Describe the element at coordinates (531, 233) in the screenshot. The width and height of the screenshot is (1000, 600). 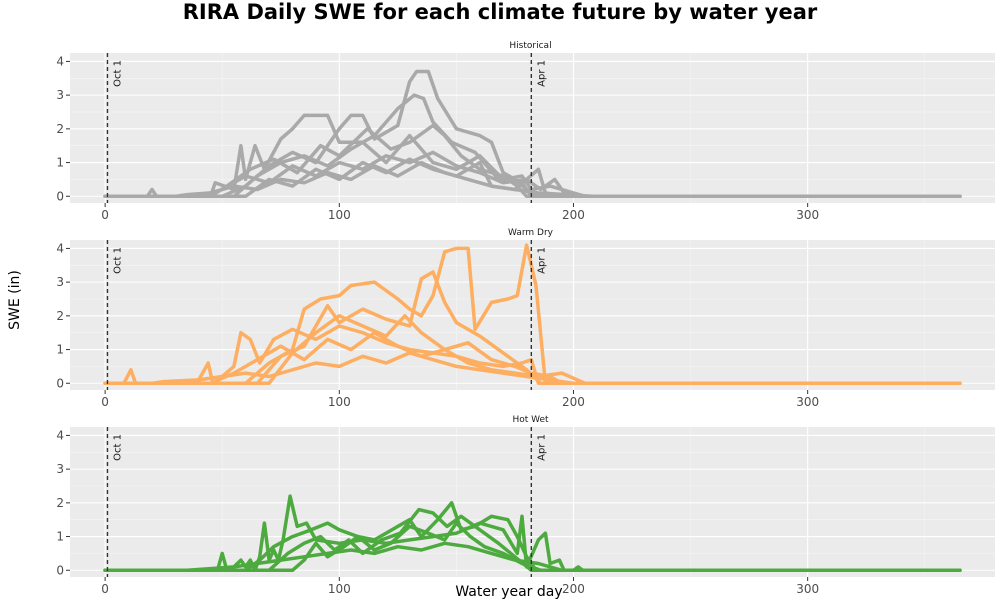
I see `panel-title: Warm Dry` at that location.